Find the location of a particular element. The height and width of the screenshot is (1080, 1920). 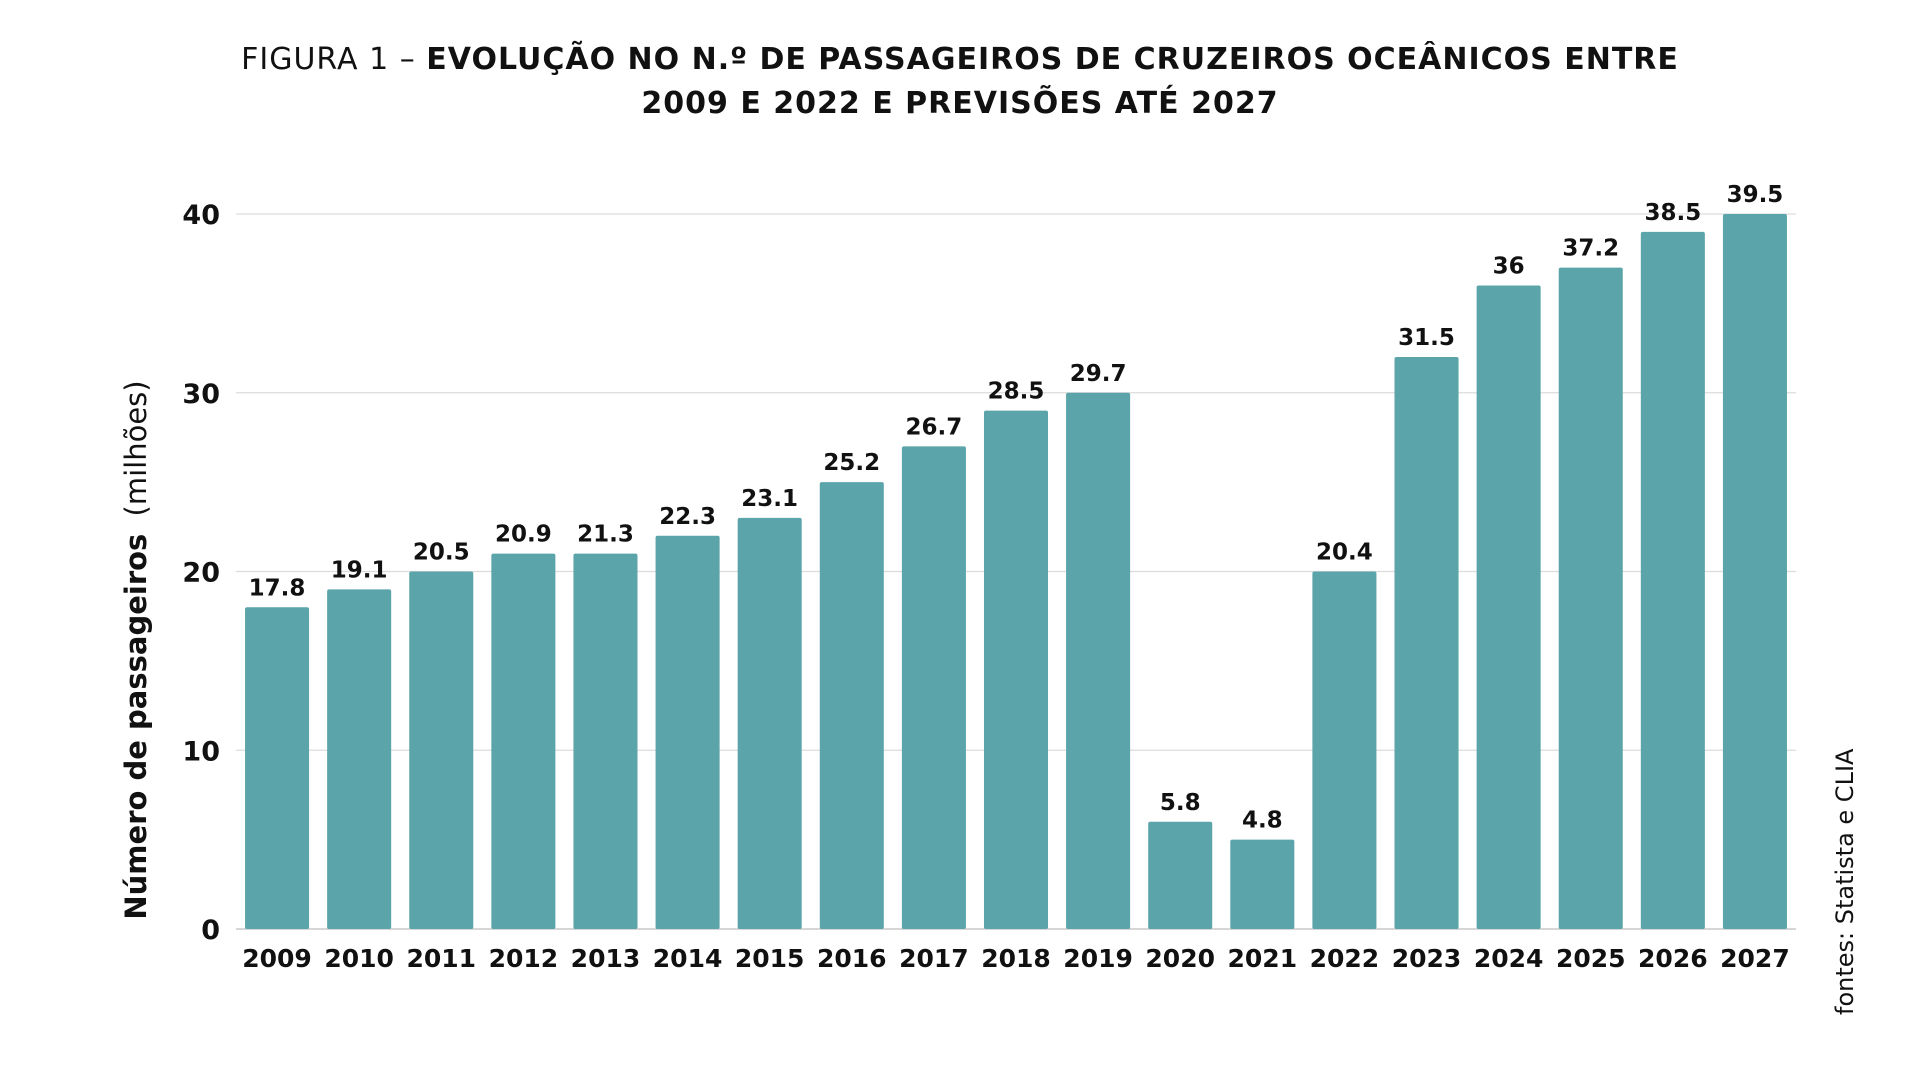

data-label-2023: 31.5 is located at coordinates (1426, 338).